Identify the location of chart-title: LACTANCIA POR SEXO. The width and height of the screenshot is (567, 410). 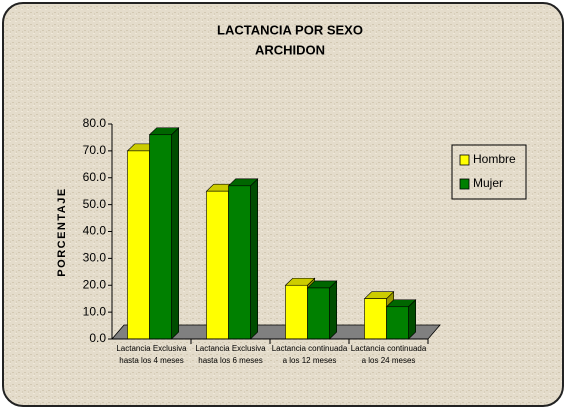
(290, 29).